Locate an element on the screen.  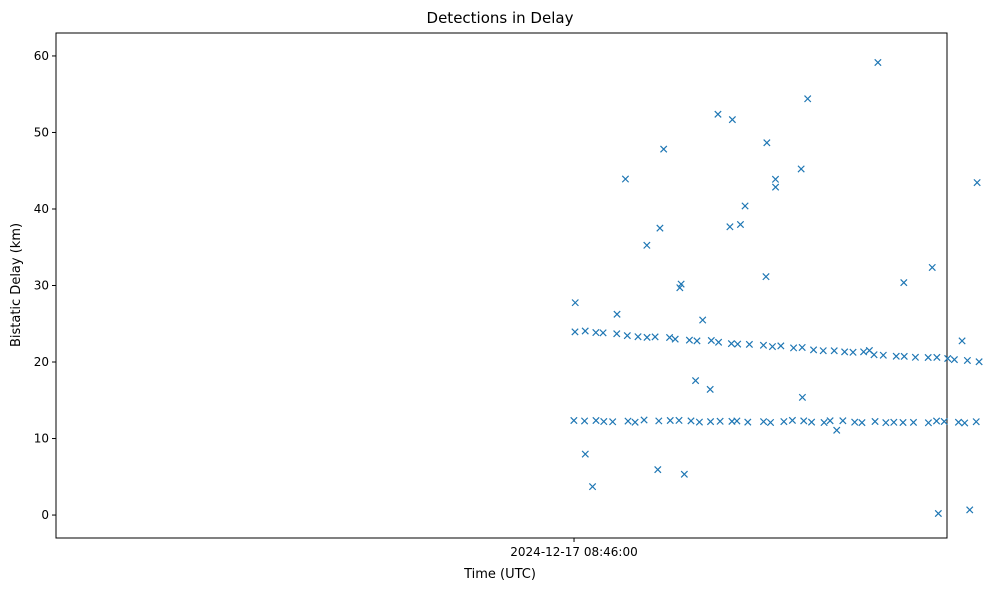
y-tick-label: 30 is located at coordinates (41, 286).